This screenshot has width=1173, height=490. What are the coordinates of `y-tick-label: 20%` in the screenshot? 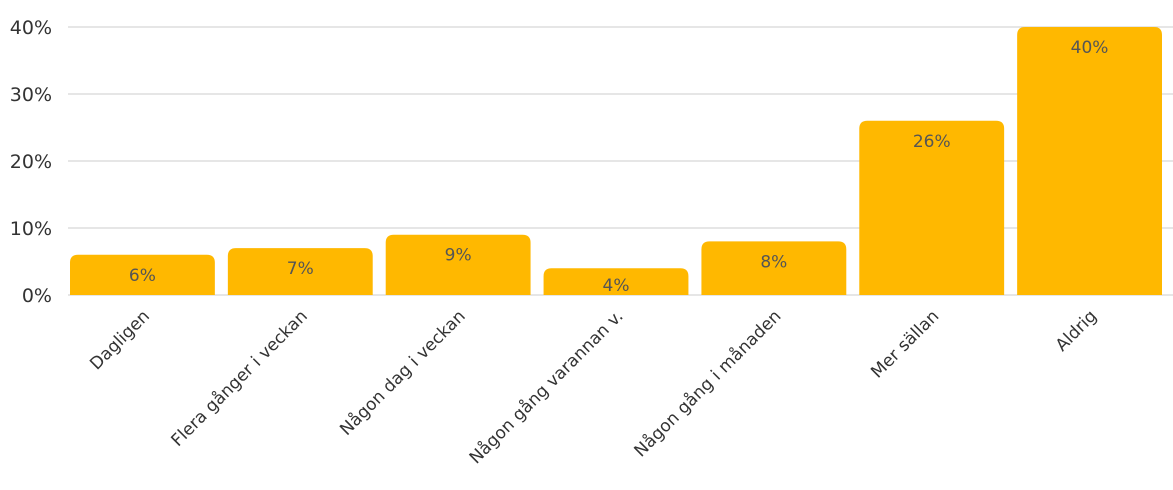 It's located at (31, 162).